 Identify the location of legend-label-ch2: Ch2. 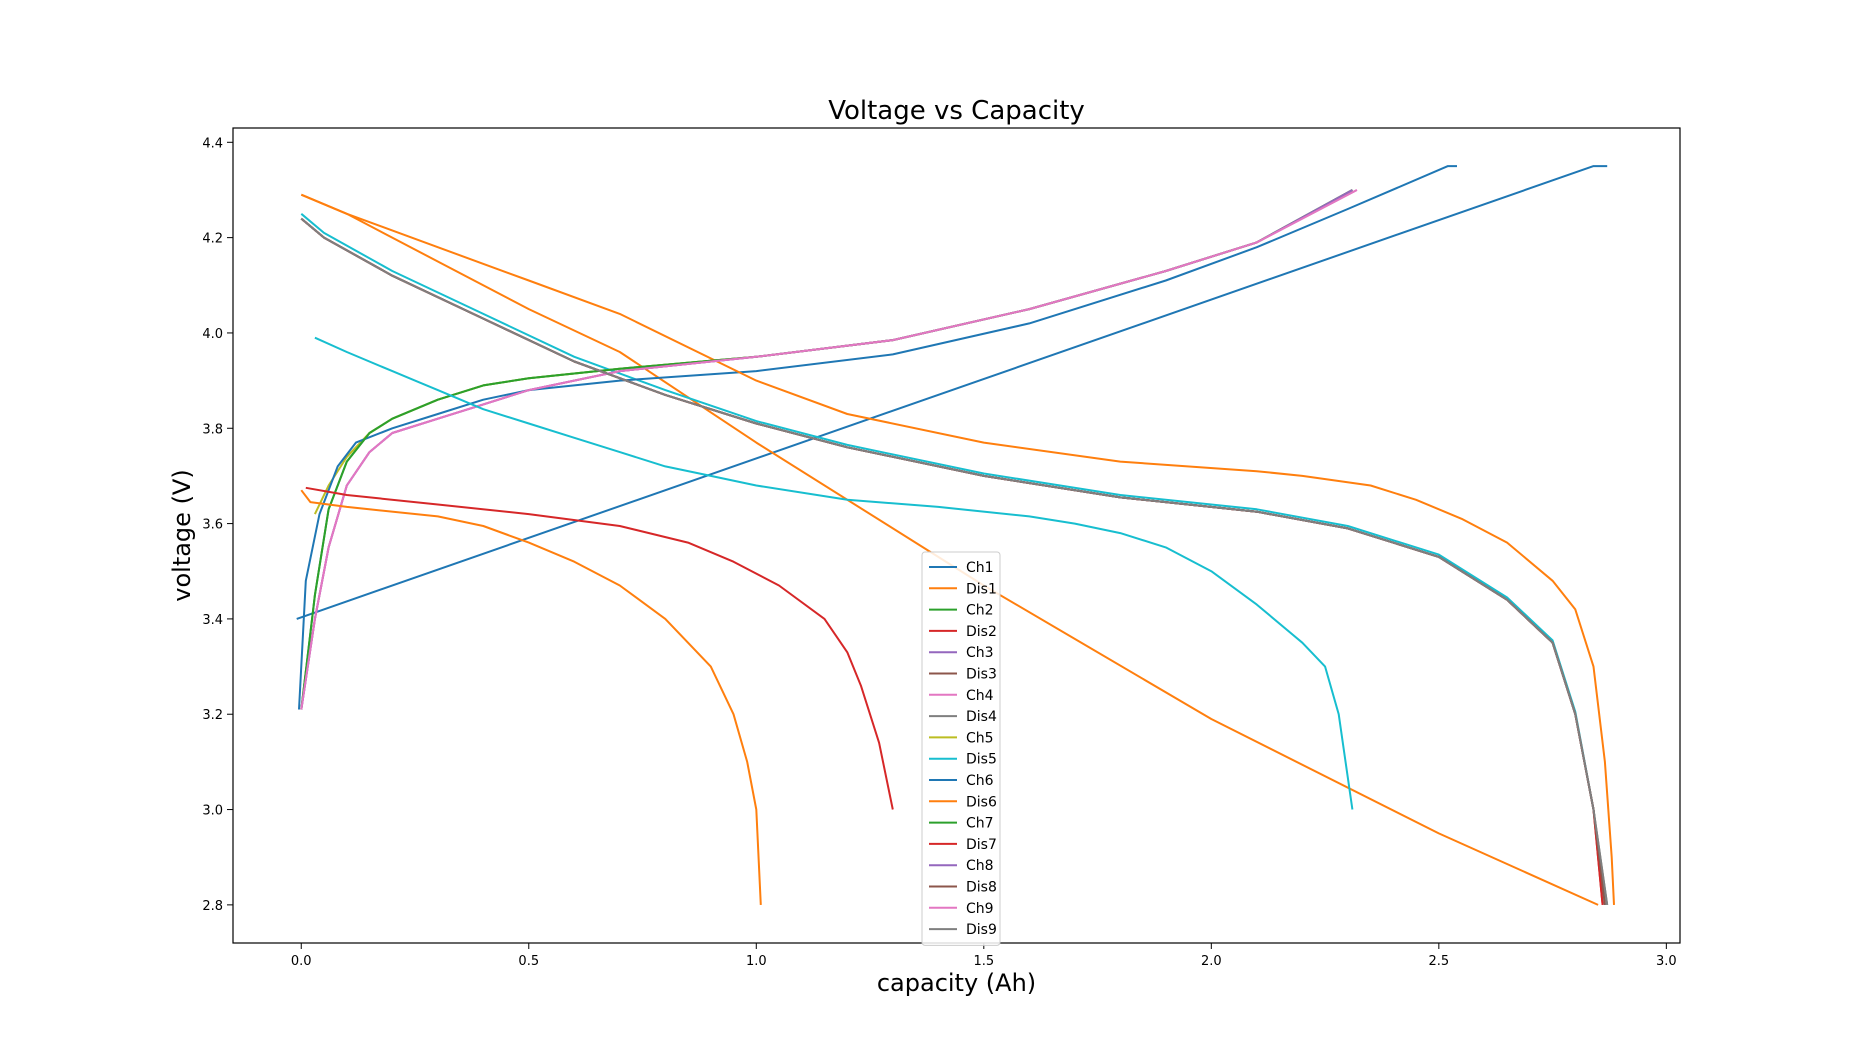
(980, 611).